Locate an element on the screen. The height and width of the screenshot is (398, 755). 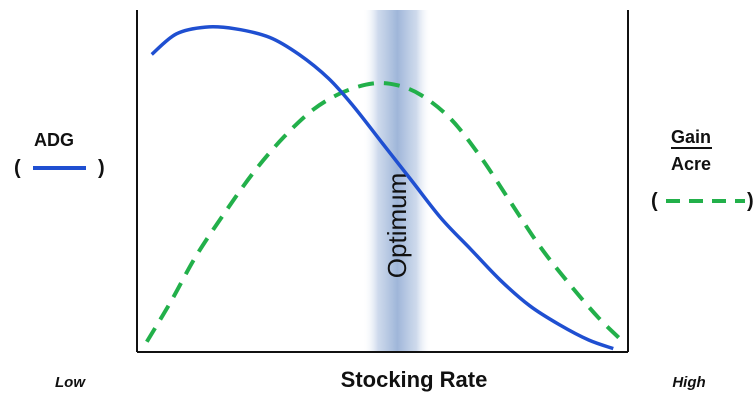
right-paren-close: ) is located at coordinates (750, 201).